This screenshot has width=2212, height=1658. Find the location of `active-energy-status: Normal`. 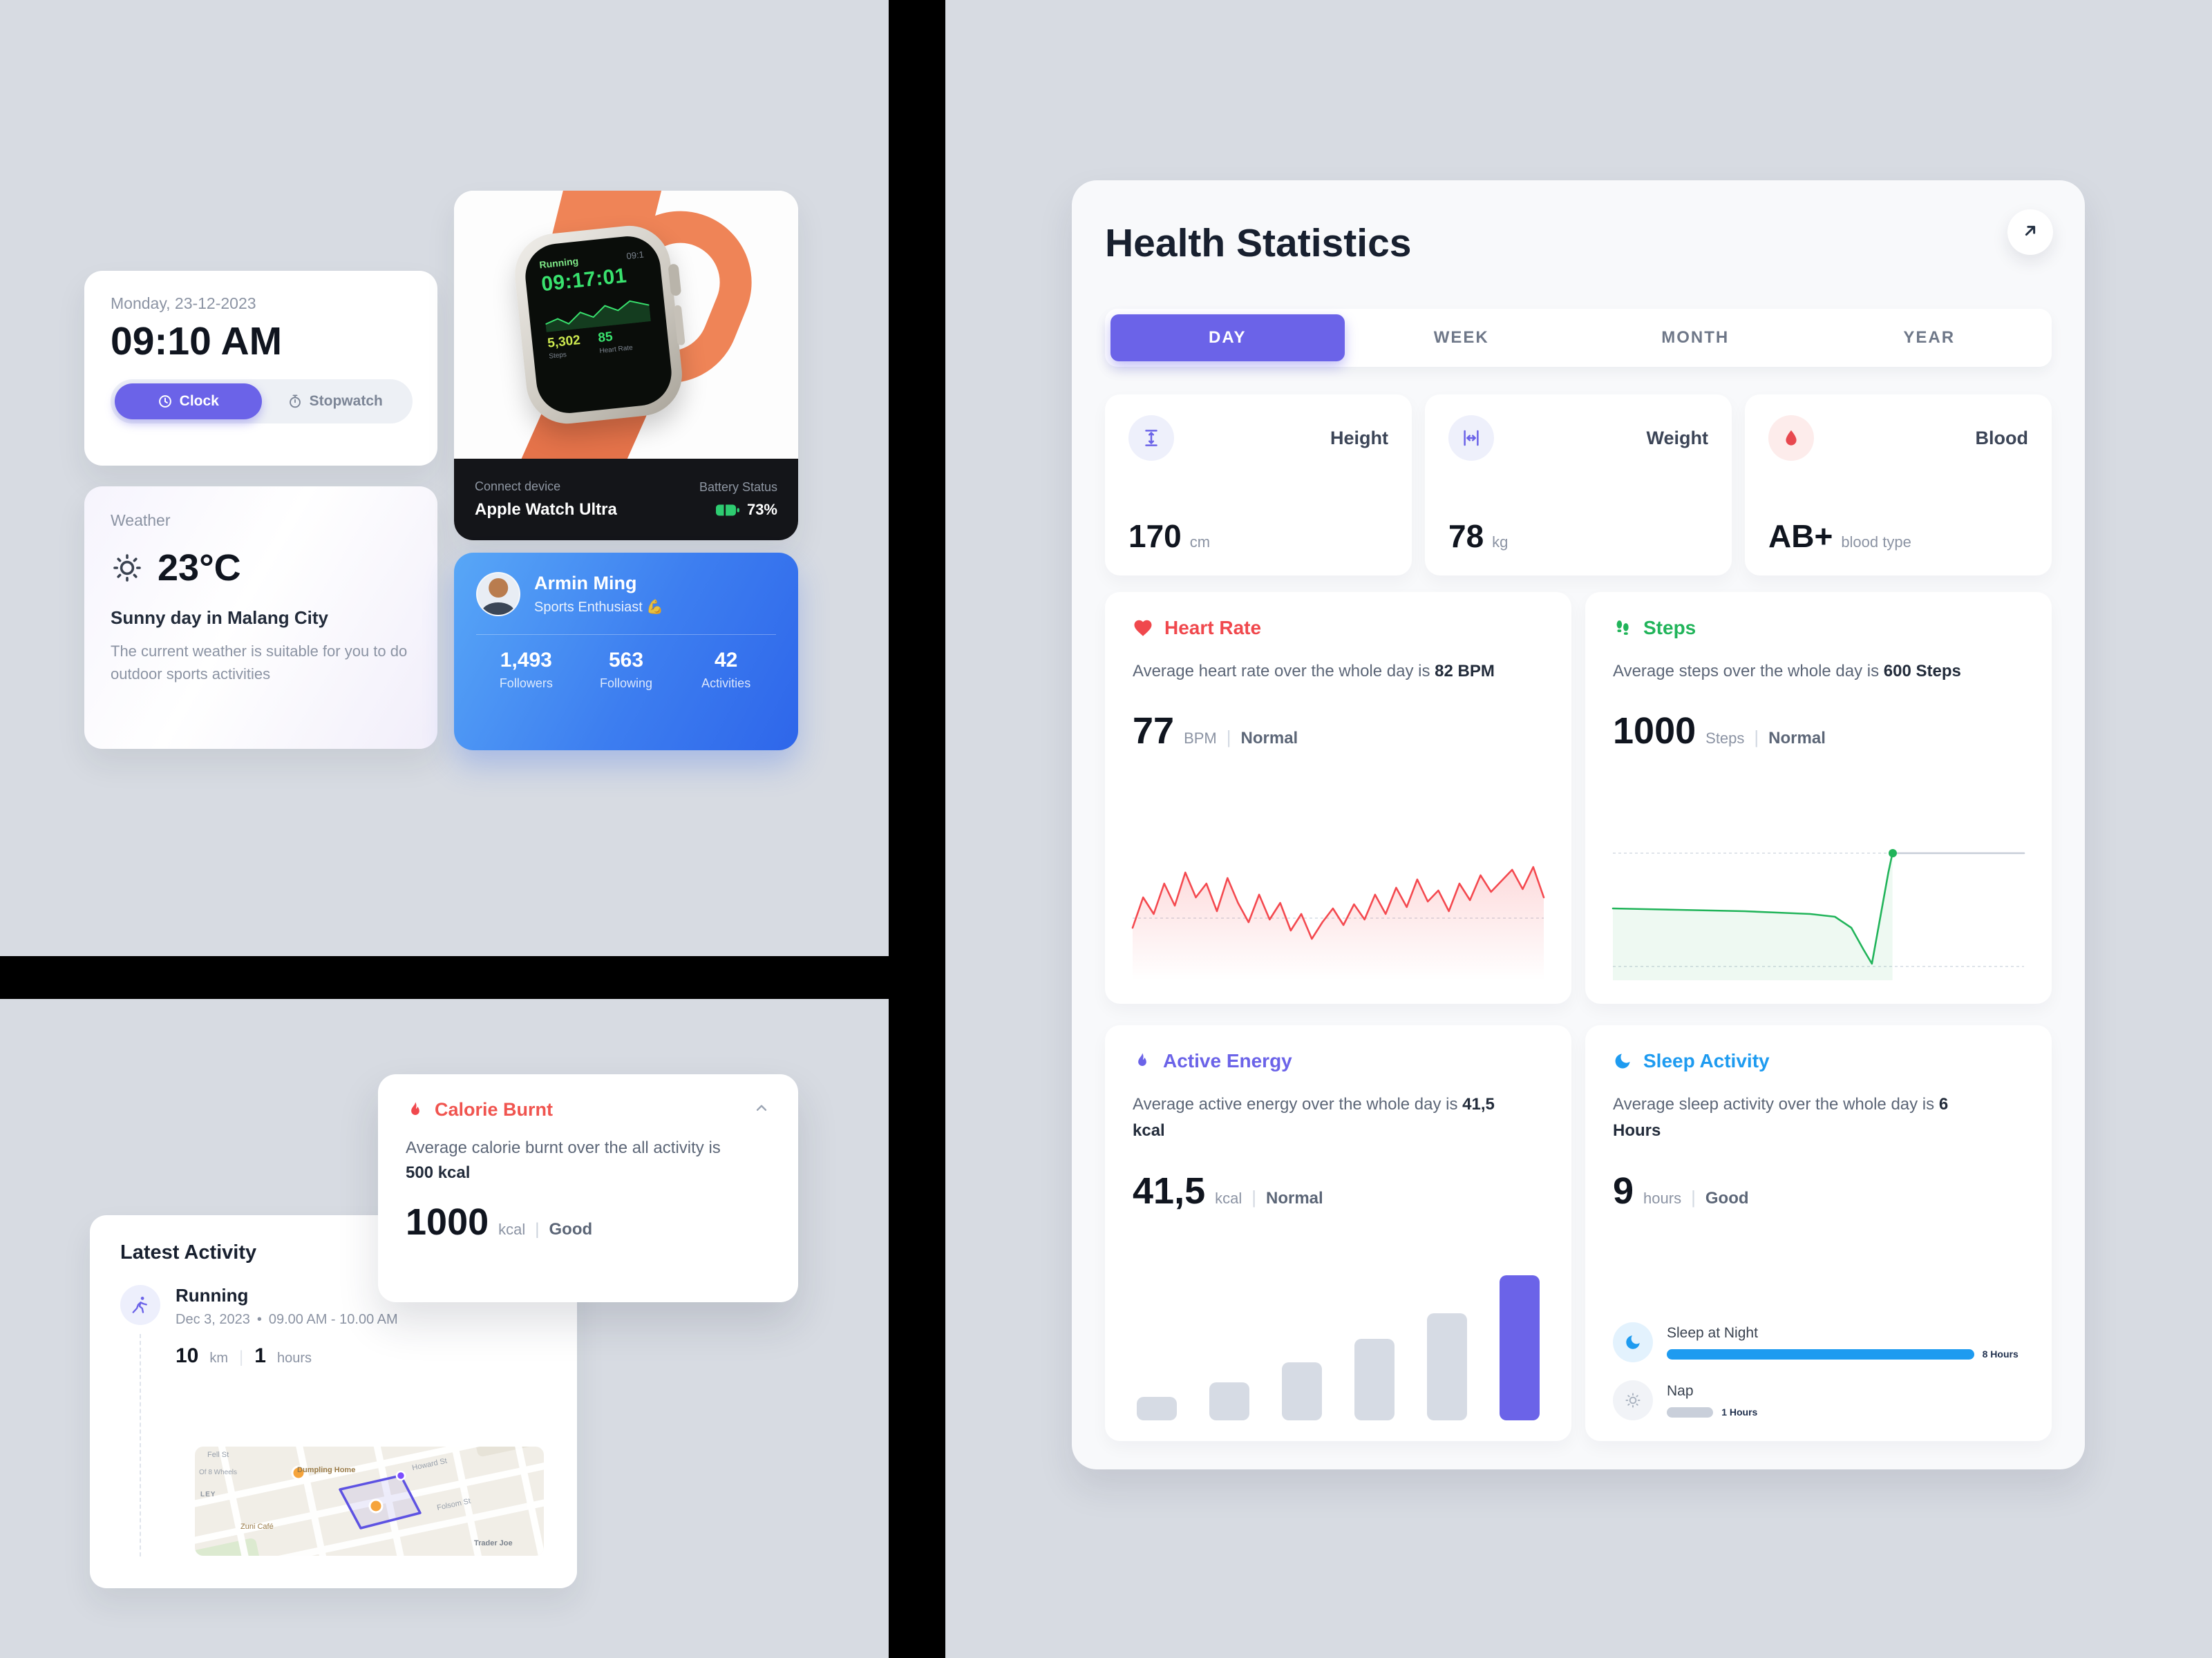

active-energy-status: Normal is located at coordinates (1294, 1198).